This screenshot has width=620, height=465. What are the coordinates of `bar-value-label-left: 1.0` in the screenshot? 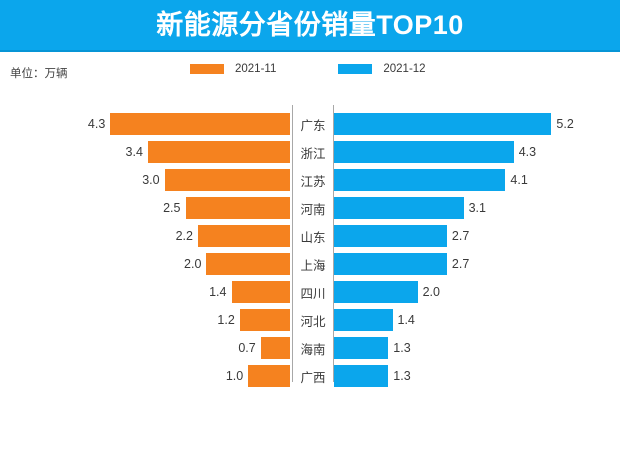 It's located at (234, 376).